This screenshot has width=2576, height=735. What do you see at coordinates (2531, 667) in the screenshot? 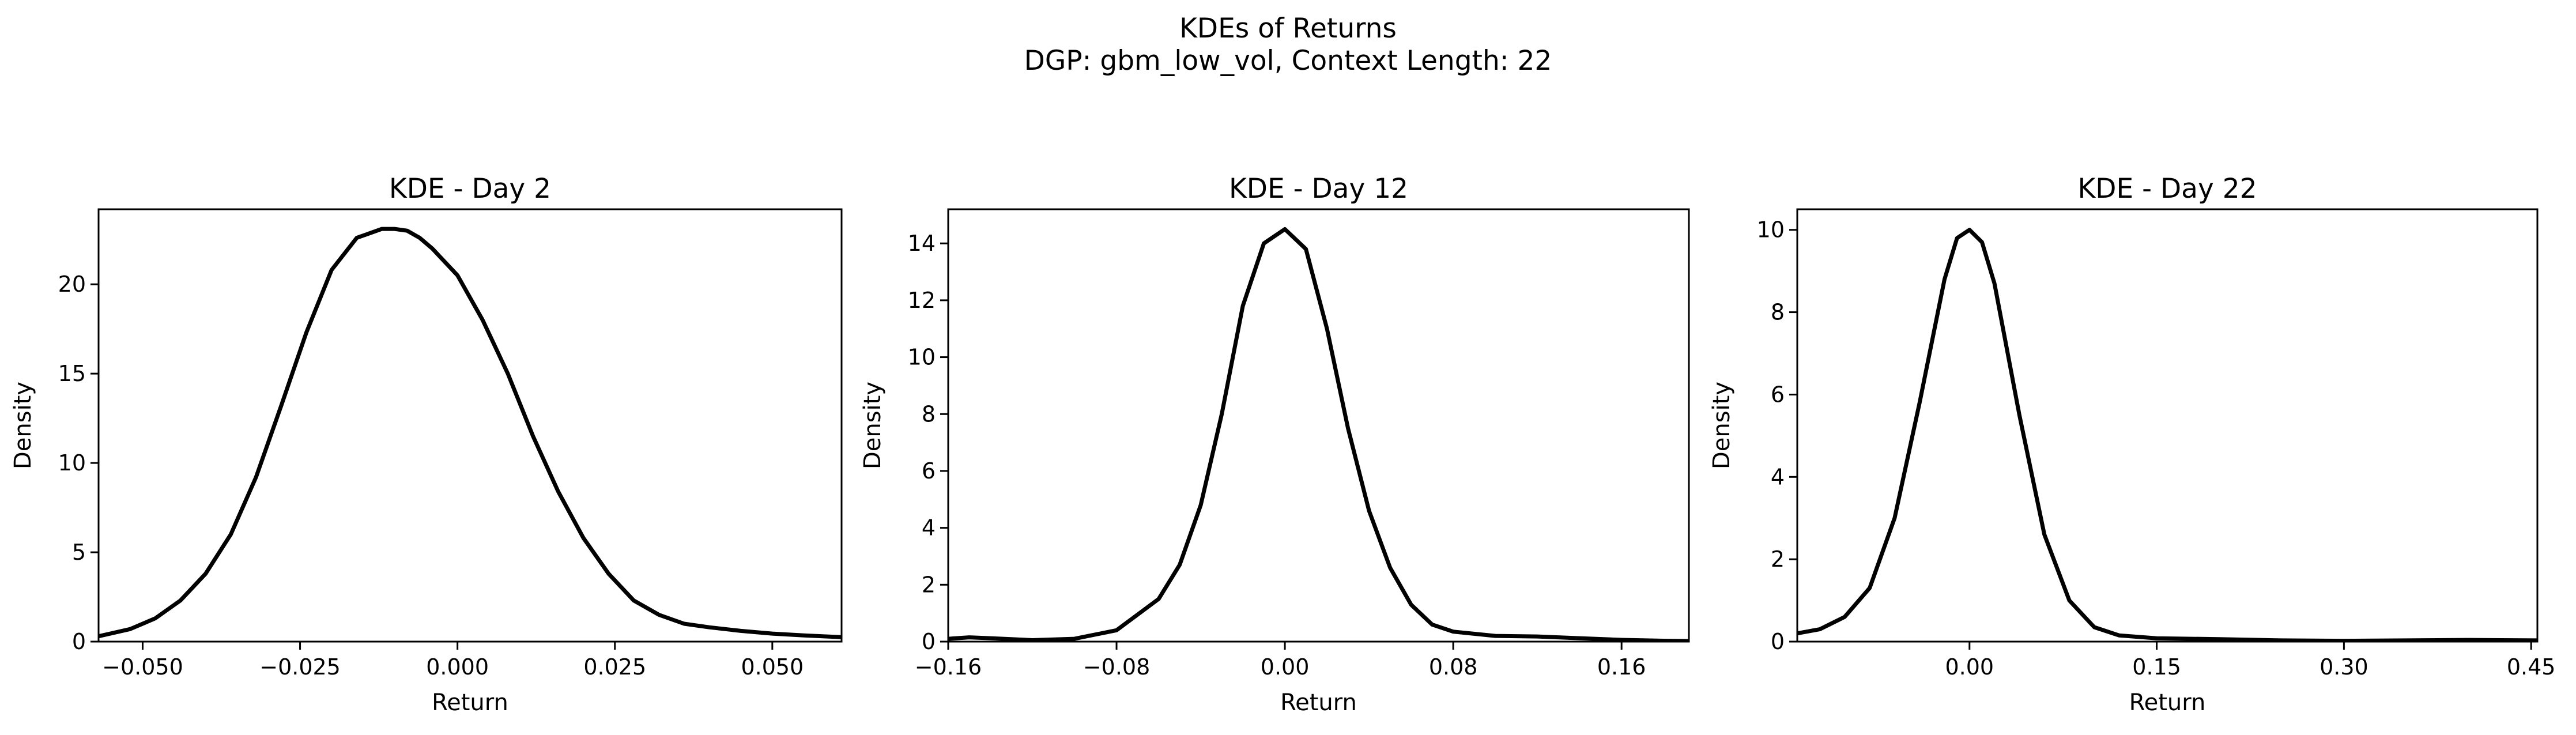
I see `x-tick-label: 0.45` at bounding box center [2531, 667].